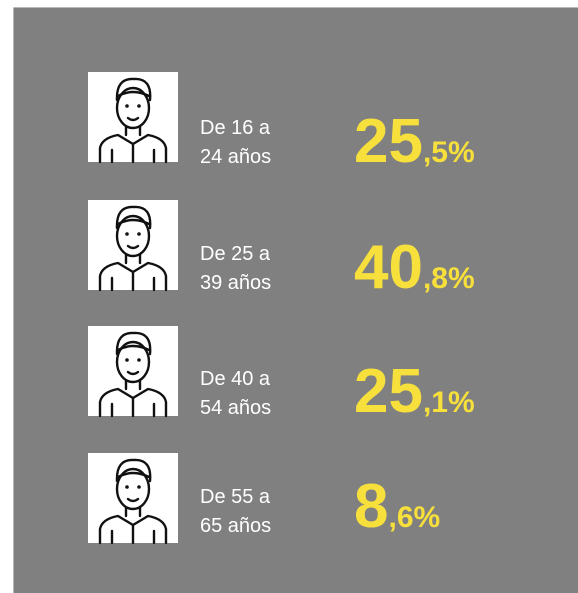  Describe the element at coordinates (235, 497) in the screenshot. I see `age-label: De 55 a` at that location.